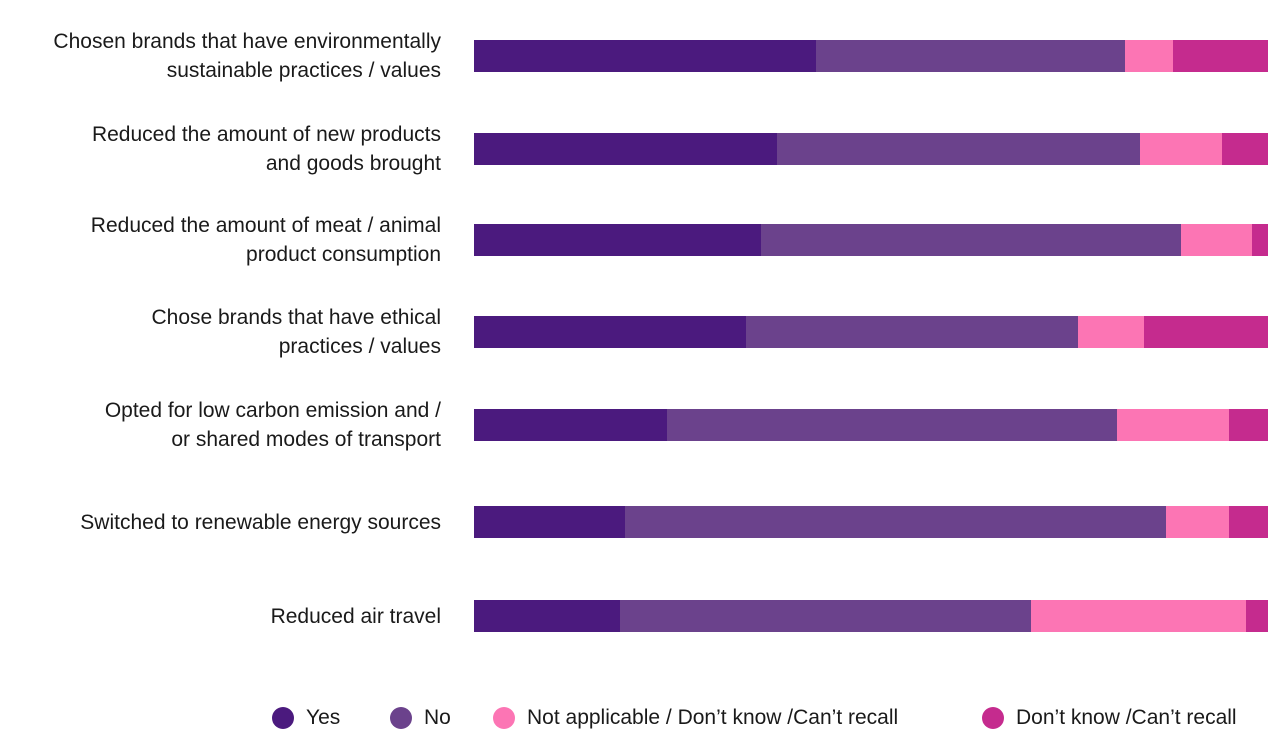  I want to click on category-label-line: sustainable practices / values, so click(303, 70).